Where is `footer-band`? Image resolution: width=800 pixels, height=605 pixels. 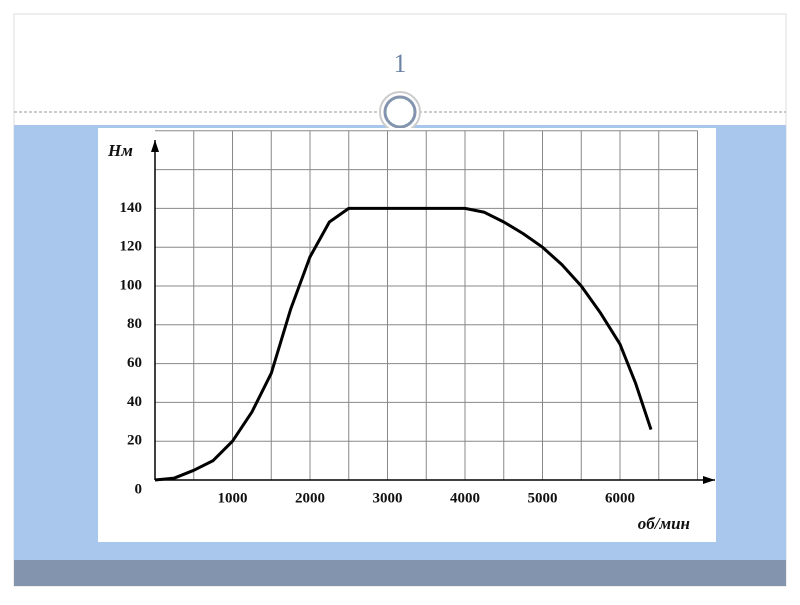 footer-band is located at coordinates (400, 573).